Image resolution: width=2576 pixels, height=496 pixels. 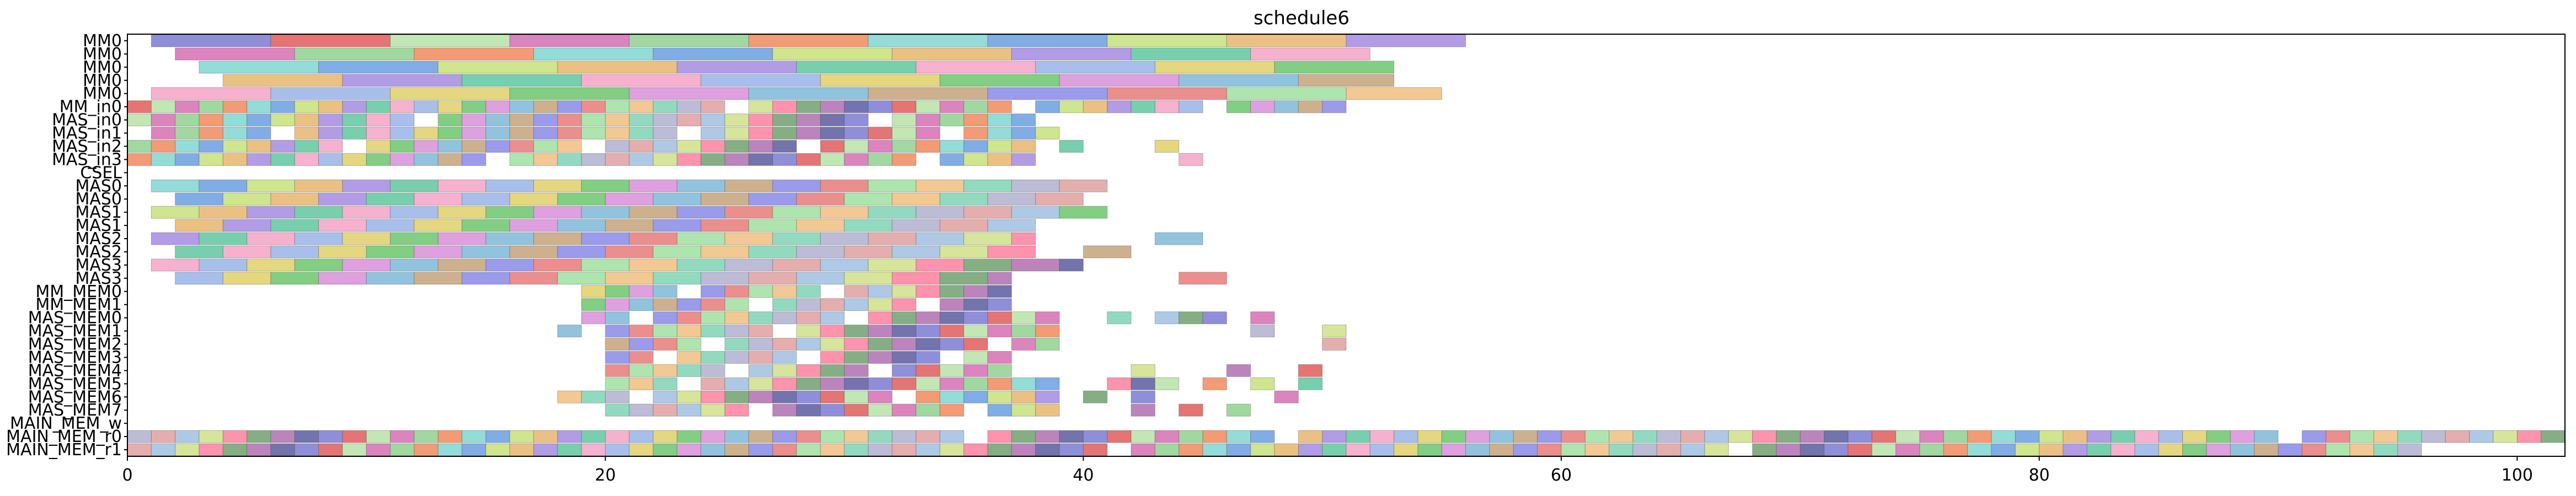 I want to click on row-label: MAIN_MEM_r1, so click(x=64, y=450).